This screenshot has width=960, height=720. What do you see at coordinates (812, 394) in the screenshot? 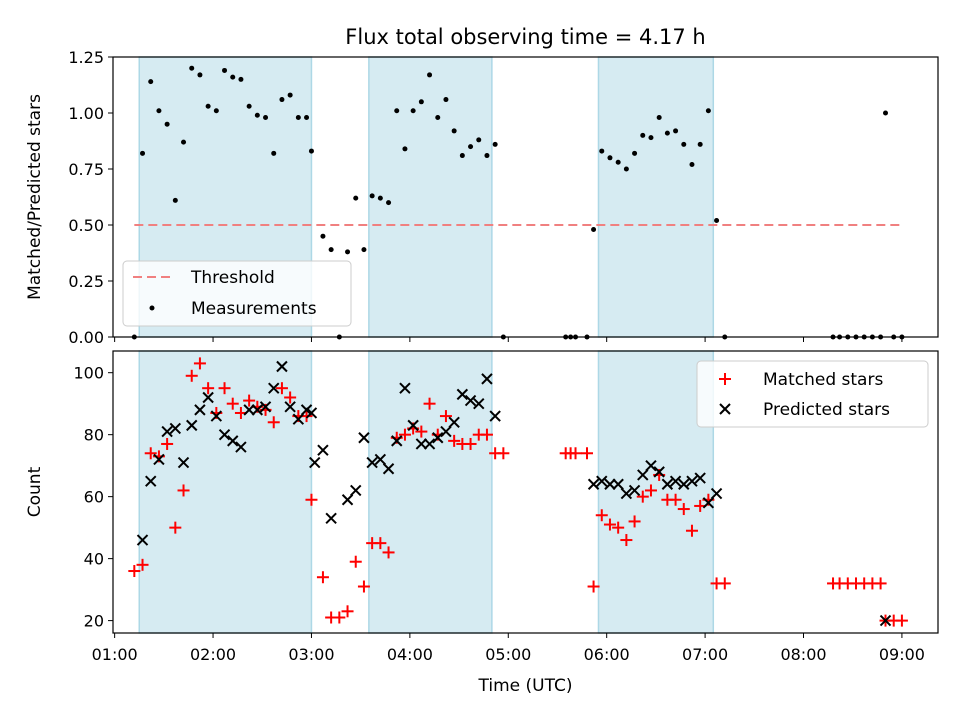
I see `bottom-legend: Matched stars Predicted stars` at bounding box center [812, 394].